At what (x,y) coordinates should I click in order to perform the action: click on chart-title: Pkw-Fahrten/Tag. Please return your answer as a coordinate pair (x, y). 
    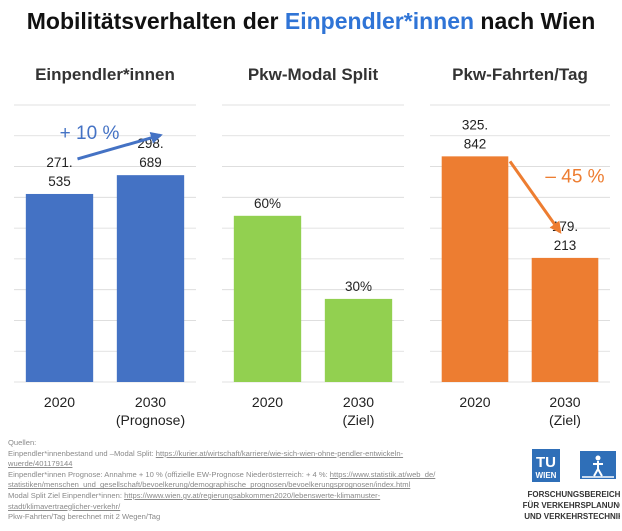
    Looking at the image, I should click on (520, 74).